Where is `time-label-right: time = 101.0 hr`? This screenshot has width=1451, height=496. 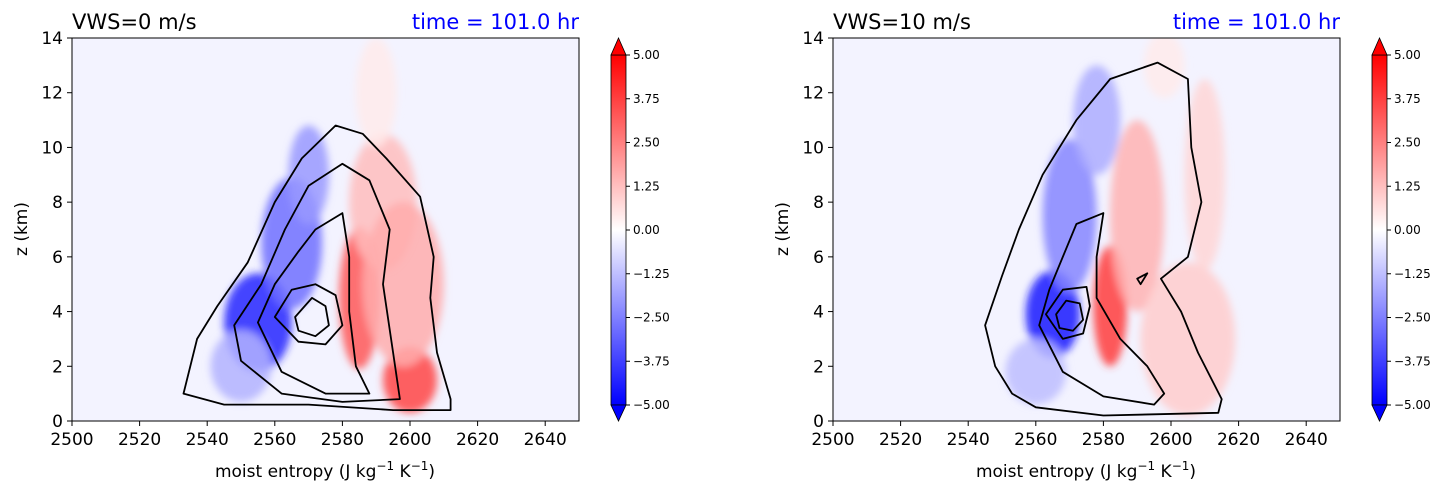
time-label-right: time = 101.0 hr is located at coordinates (1256, 22).